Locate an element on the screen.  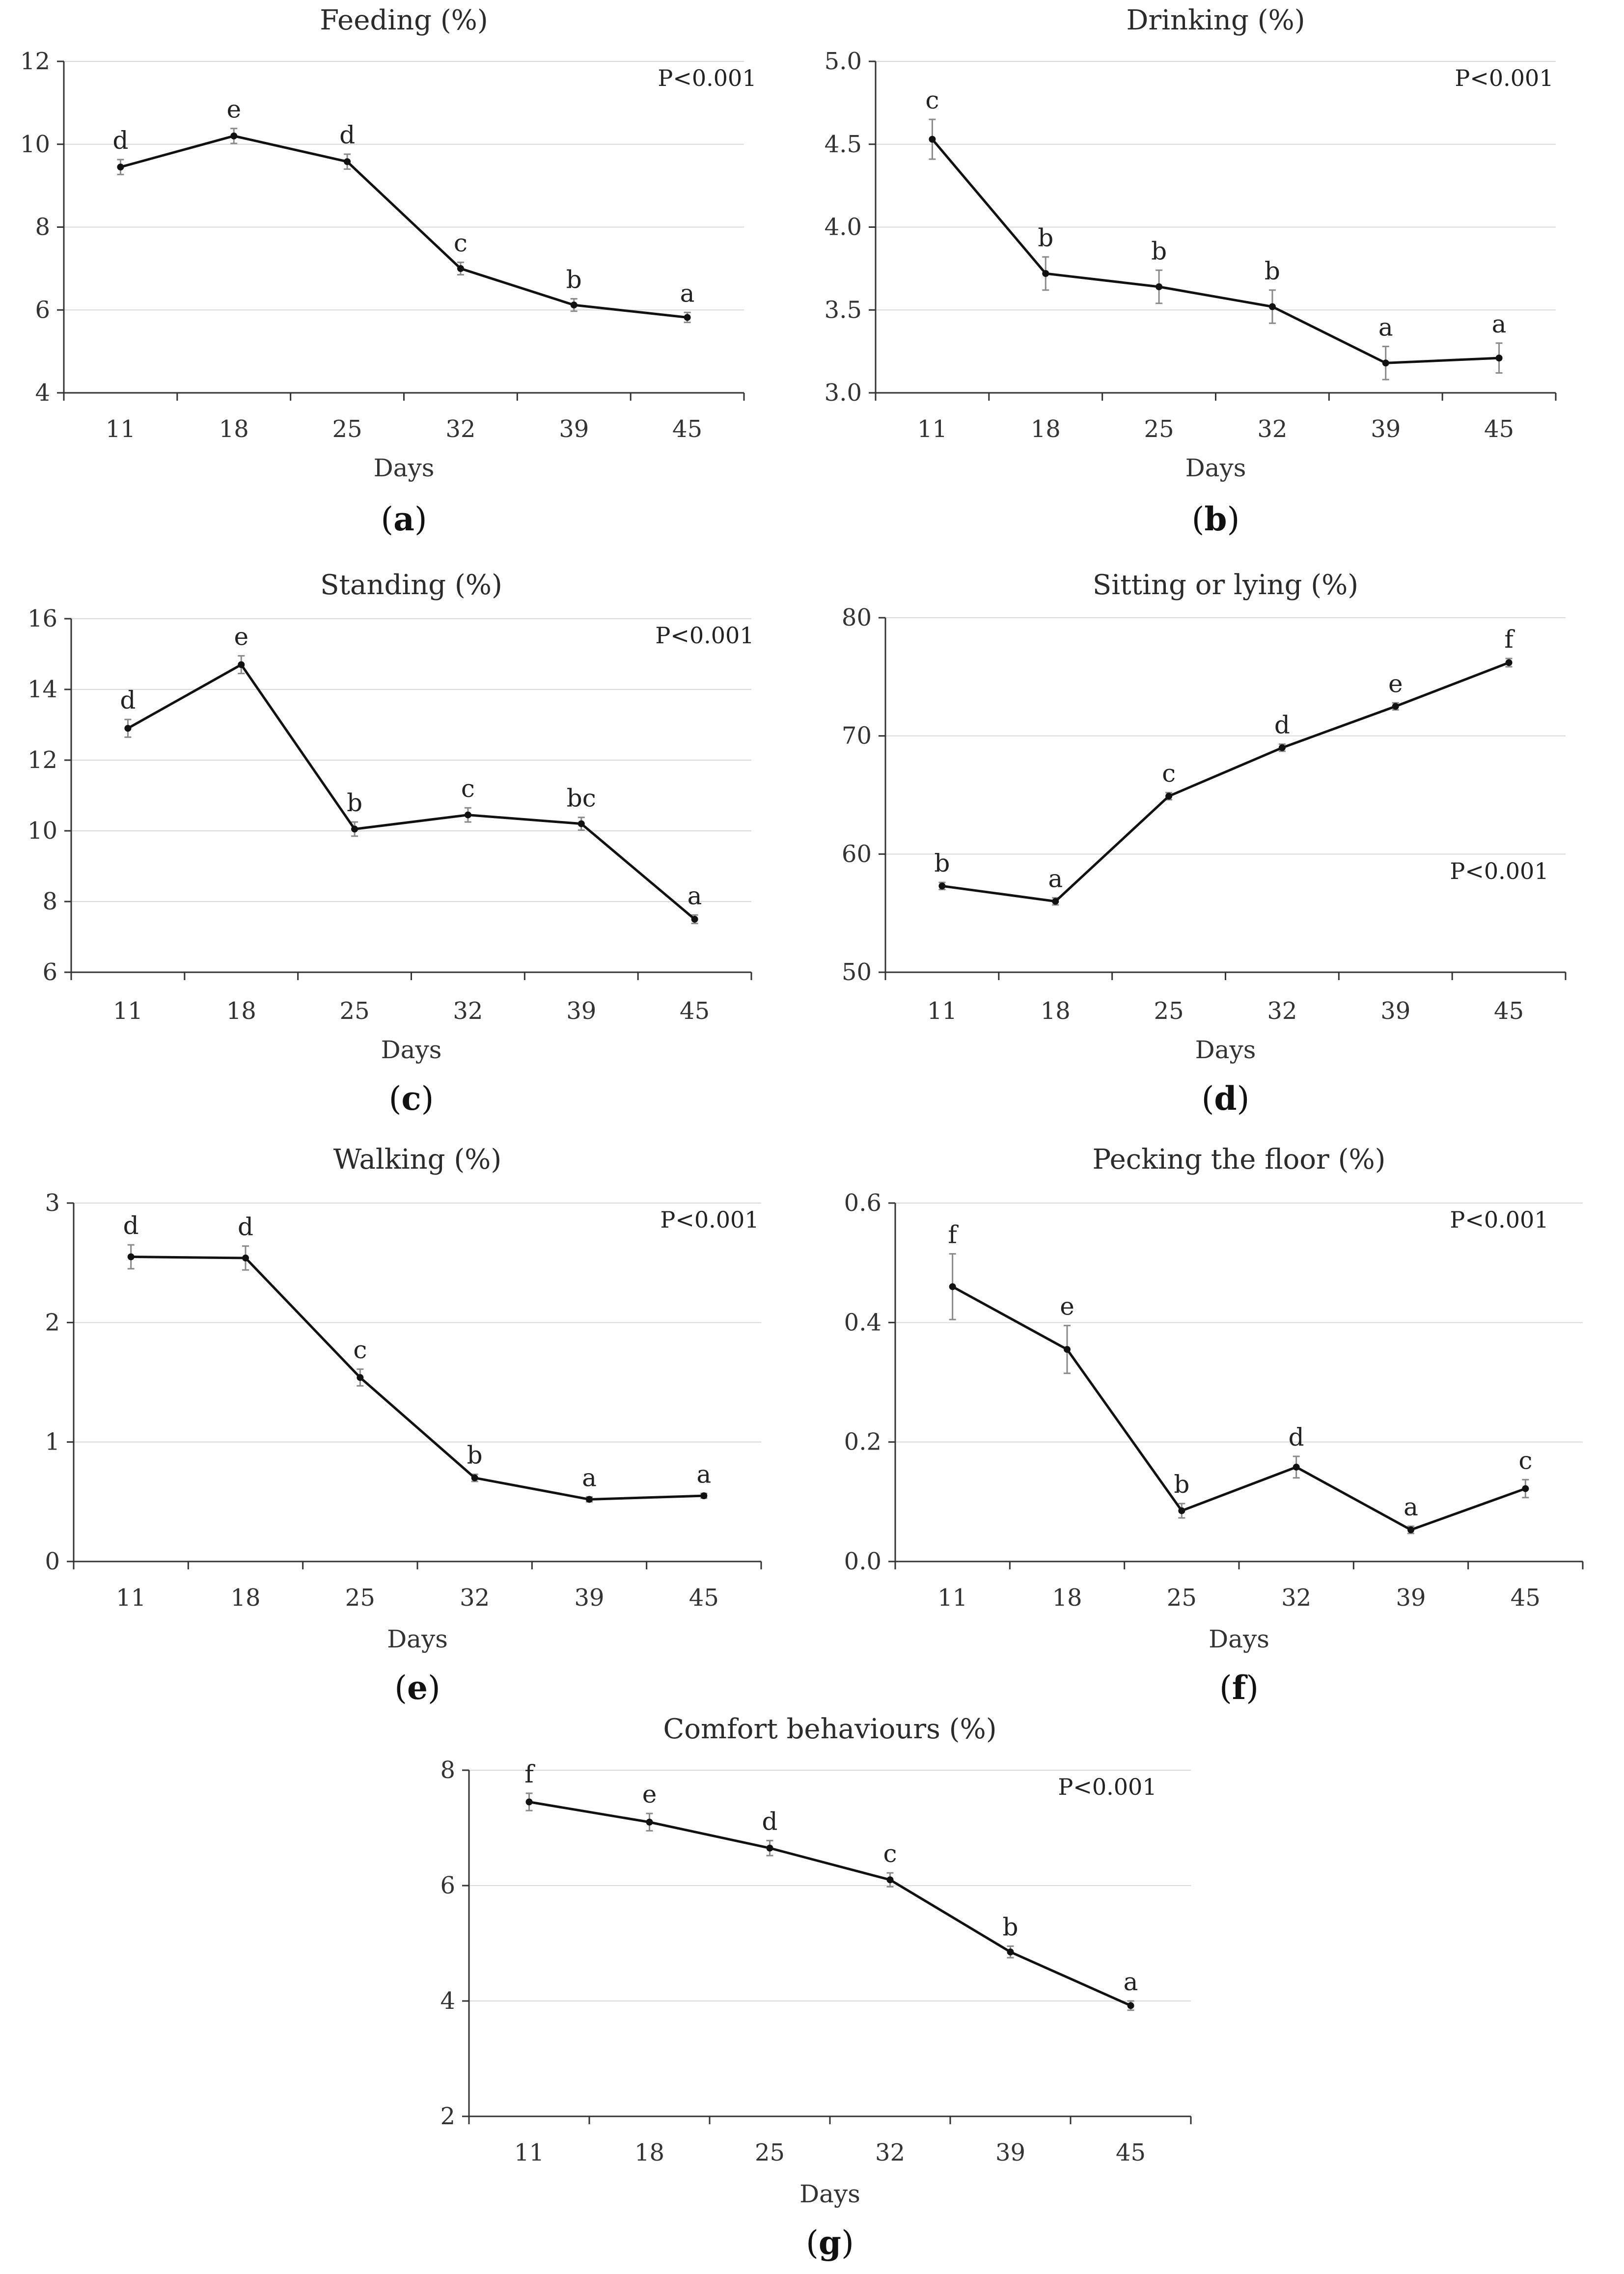
significance-letter: e is located at coordinates (1395, 683).